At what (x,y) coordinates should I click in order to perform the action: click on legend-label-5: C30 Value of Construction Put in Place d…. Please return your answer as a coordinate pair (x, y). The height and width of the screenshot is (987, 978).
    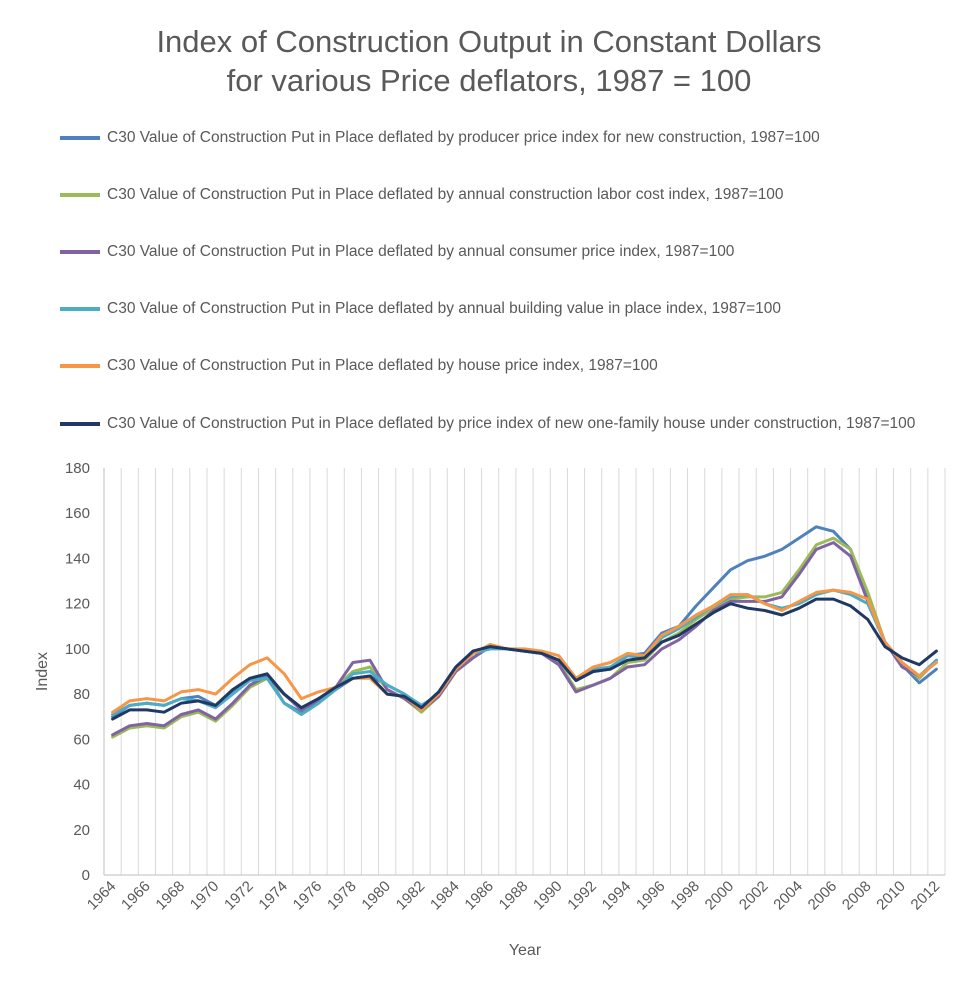
    Looking at the image, I should click on (382, 365).